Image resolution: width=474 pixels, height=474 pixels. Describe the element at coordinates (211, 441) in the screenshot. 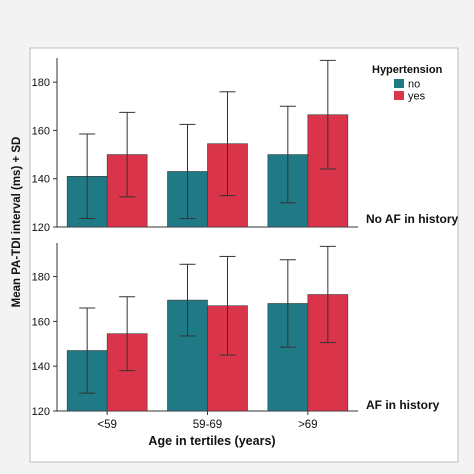

I see `x-axis-label: Age in tertiles (years)` at that location.